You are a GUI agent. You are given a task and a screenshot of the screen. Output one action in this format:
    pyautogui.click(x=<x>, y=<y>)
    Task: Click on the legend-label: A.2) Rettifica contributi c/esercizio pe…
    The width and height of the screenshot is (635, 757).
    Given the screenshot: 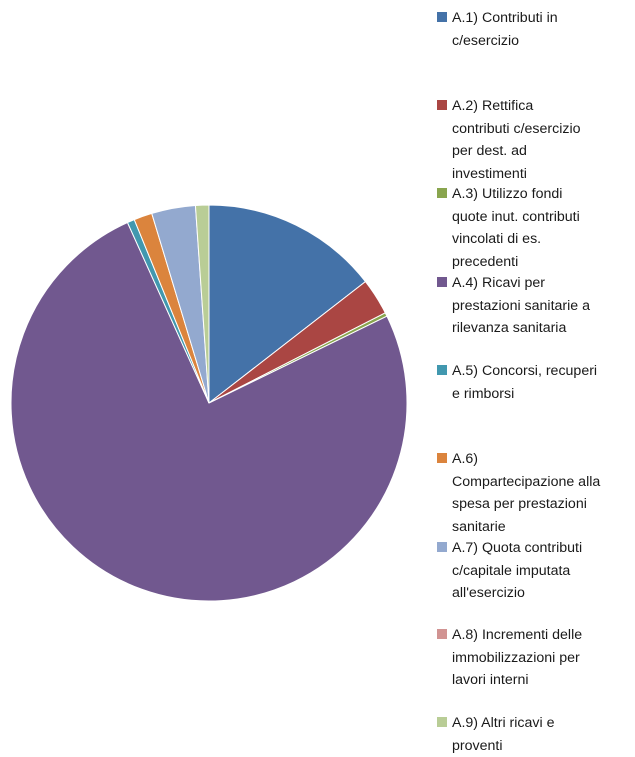 What is the action you would take?
    pyautogui.click(x=516, y=140)
    